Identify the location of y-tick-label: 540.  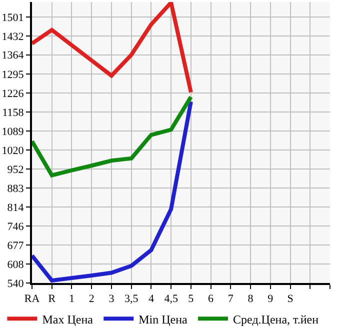
(15, 284).